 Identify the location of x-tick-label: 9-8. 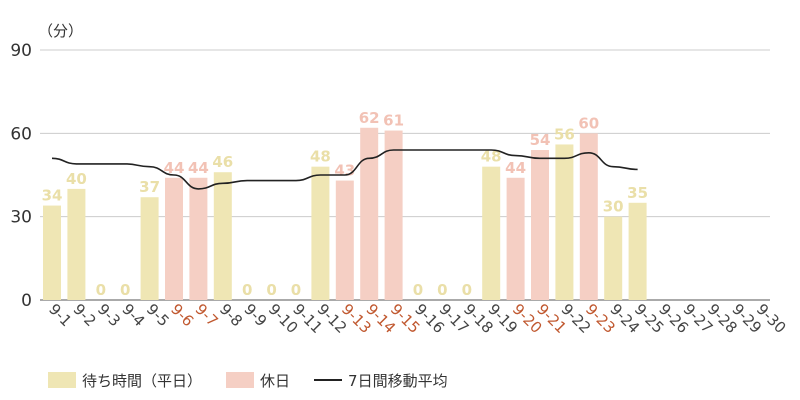
(231, 315).